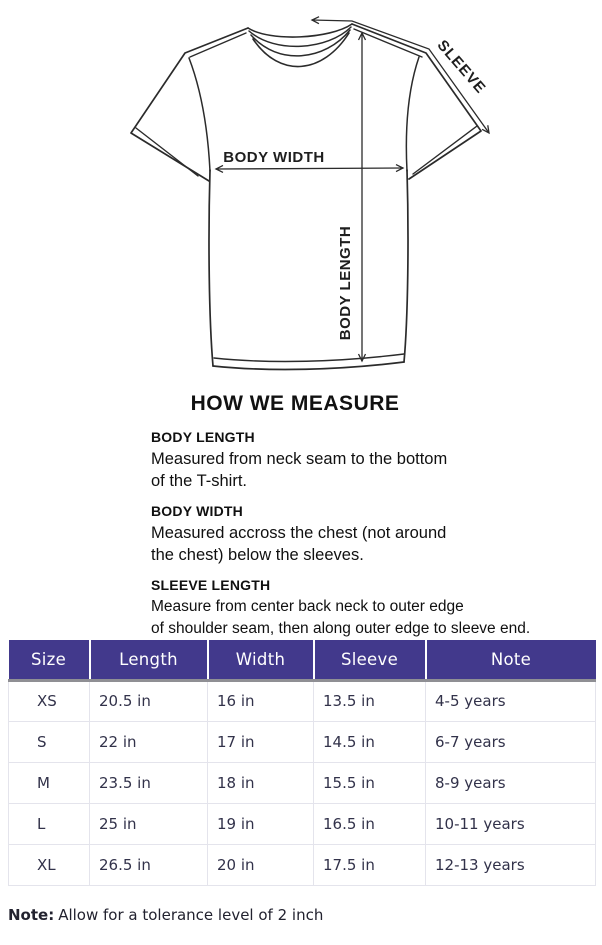  What do you see at coordinates (510, 660) in the screenshot?
I see `col-header-note: Note` at bounding box center [510, 660].